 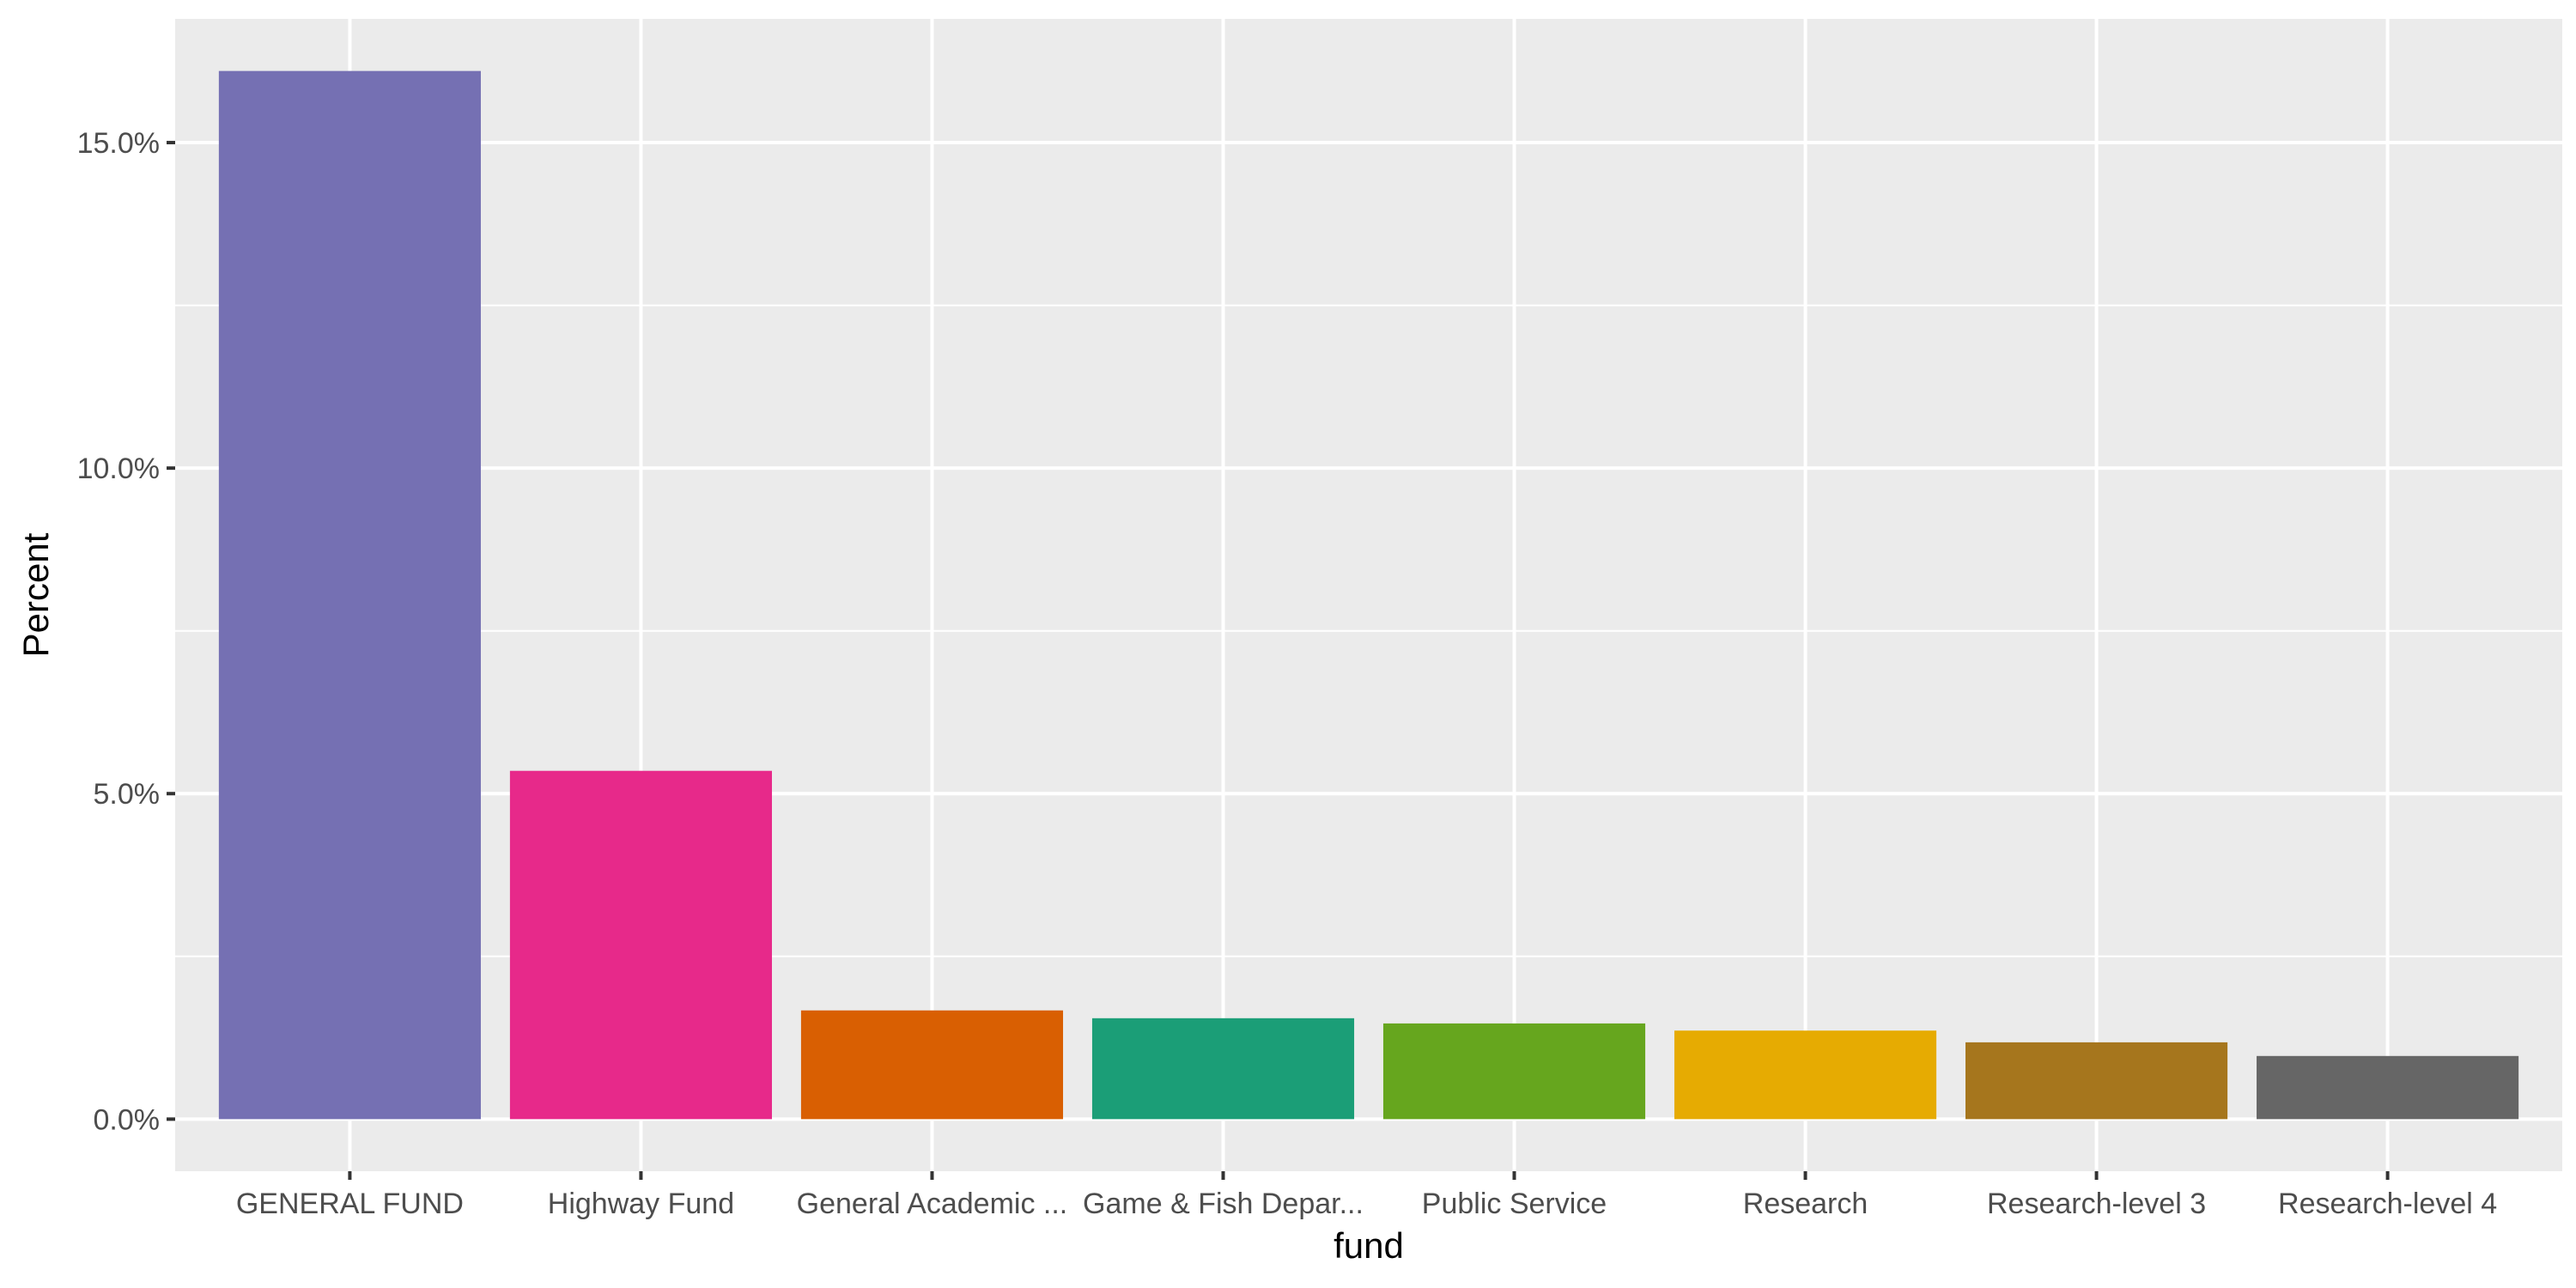 I want to click on x-tick-label: GENERAL FUND, so click(x=350, y=1204).